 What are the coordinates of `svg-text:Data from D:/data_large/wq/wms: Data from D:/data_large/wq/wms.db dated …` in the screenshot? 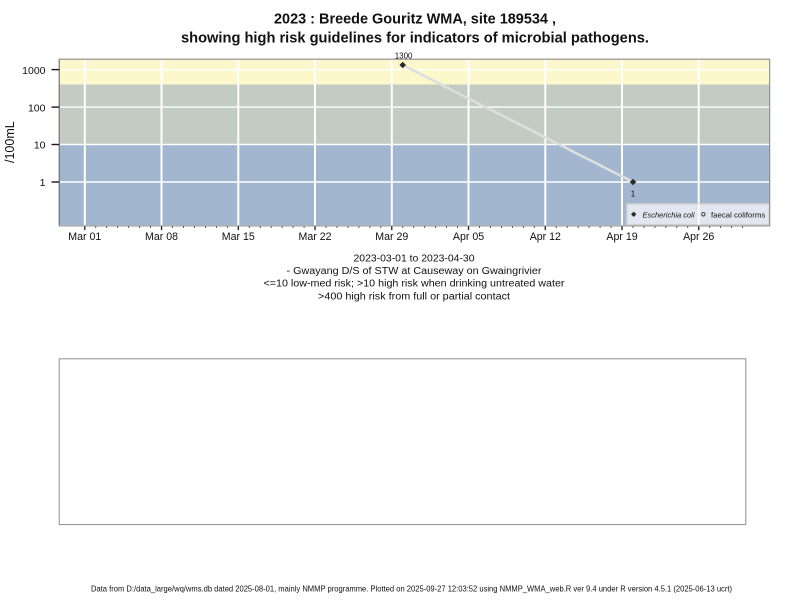 It's located at (411, 589).